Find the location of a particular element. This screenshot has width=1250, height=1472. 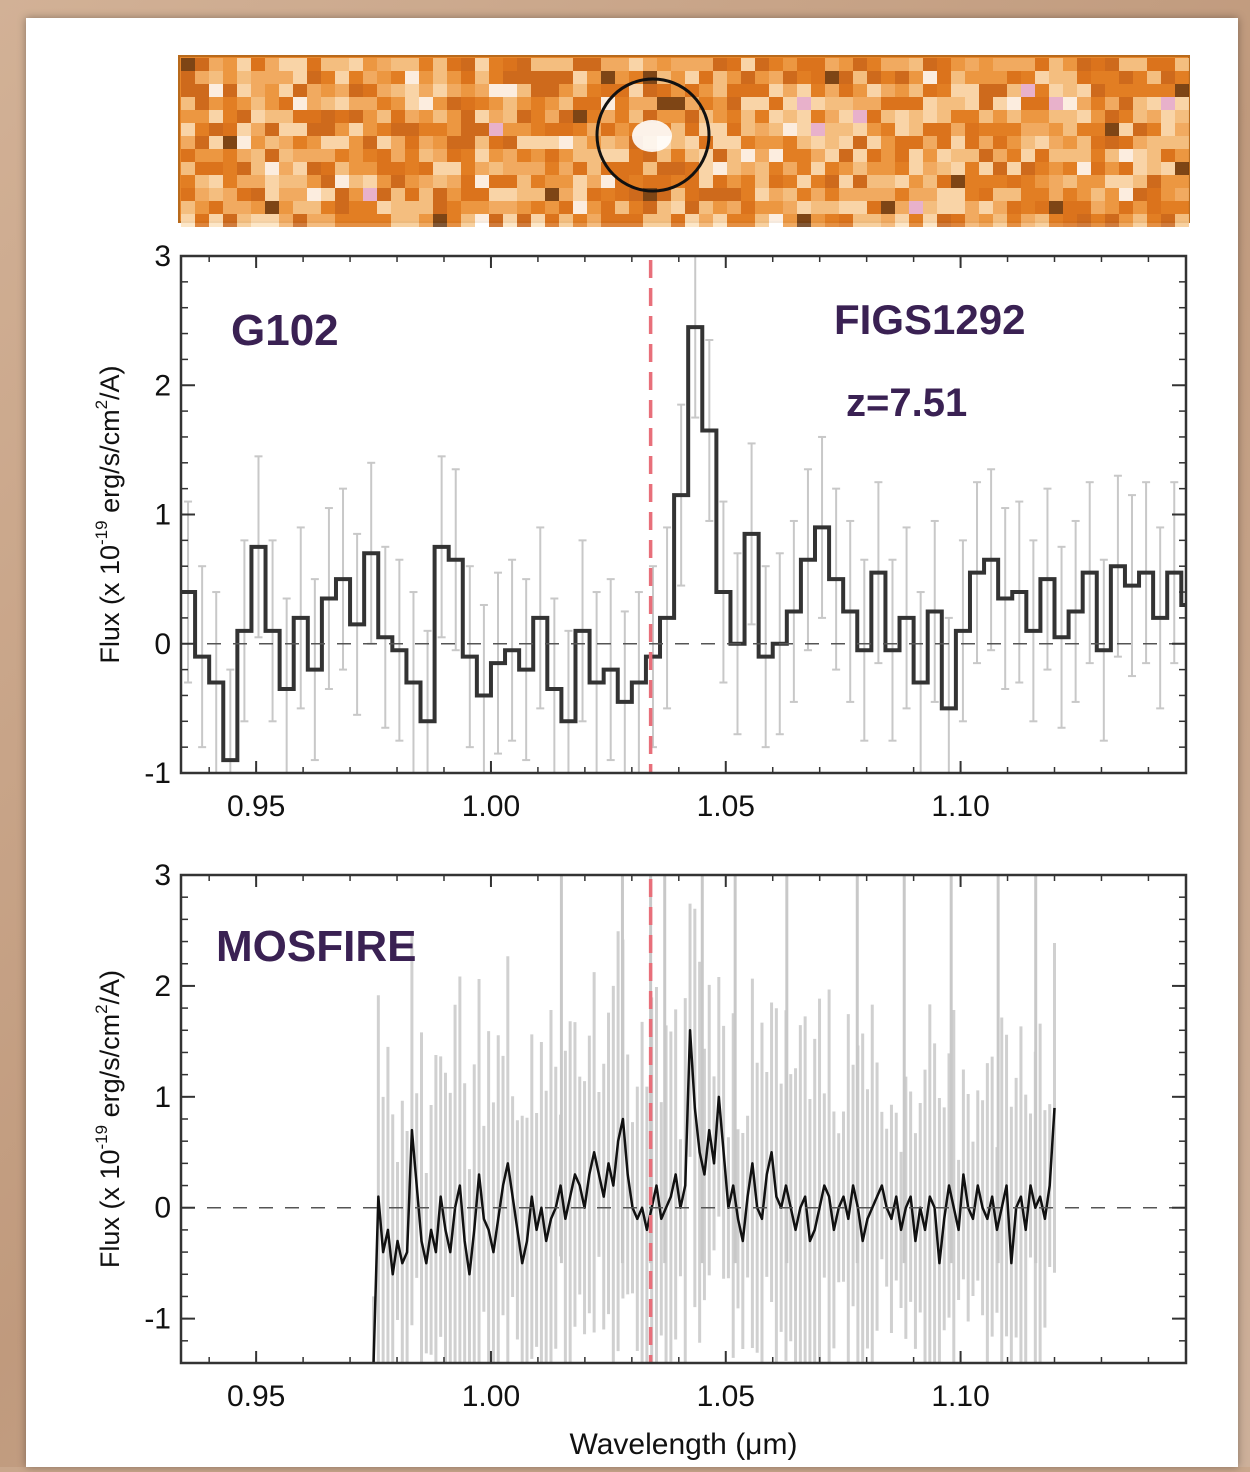

y-axis-label: Flux (x 10-19 erg/s/cm2/A) is located at coordinates (108, 514).